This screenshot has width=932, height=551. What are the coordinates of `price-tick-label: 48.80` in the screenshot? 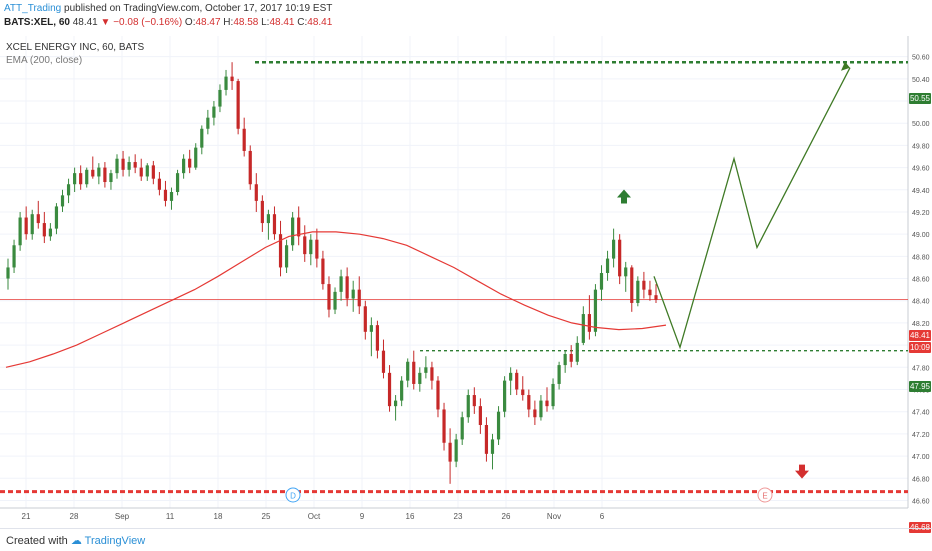 It's located at (921, 257).